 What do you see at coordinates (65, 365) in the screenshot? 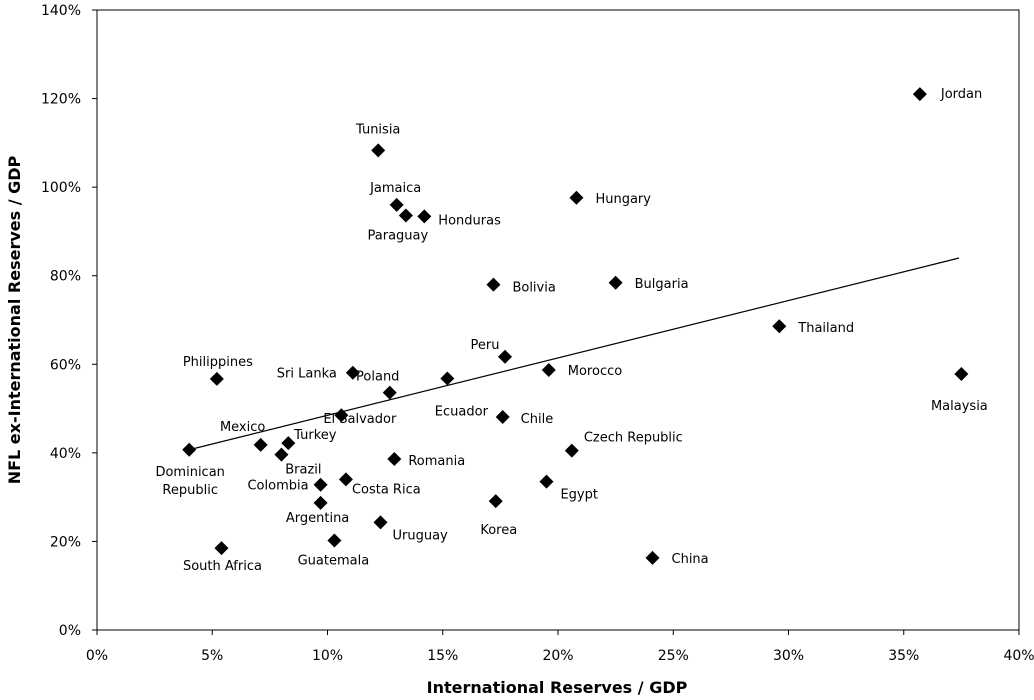
I see `y-tick-label: 60%` at bounding box center [65, 365].